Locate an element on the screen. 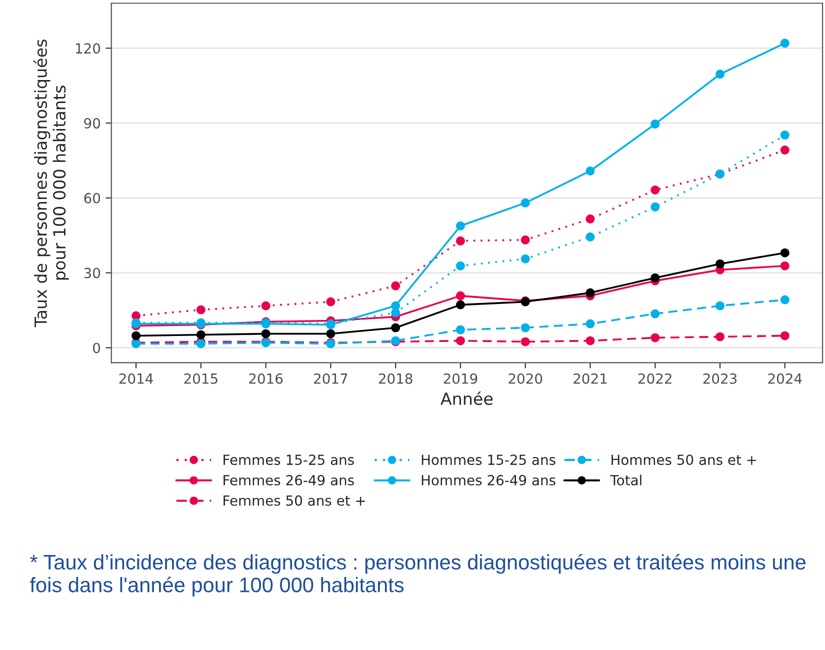 The height and width of the screenshot is (650, 825). legend-label: Femmes 15-25 ans is located at coordinates (289, 460).